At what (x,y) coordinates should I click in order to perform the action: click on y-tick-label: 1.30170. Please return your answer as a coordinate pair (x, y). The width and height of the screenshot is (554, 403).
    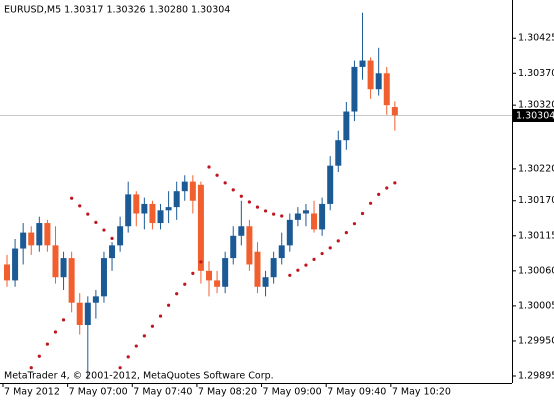
    Looking at the image, I should click on (536, 200).